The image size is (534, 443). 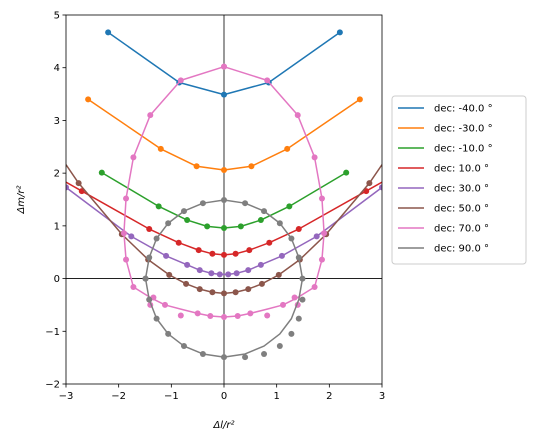 I want to click on legend-label: dec: -30.0 °, so click(x=463, y=129).